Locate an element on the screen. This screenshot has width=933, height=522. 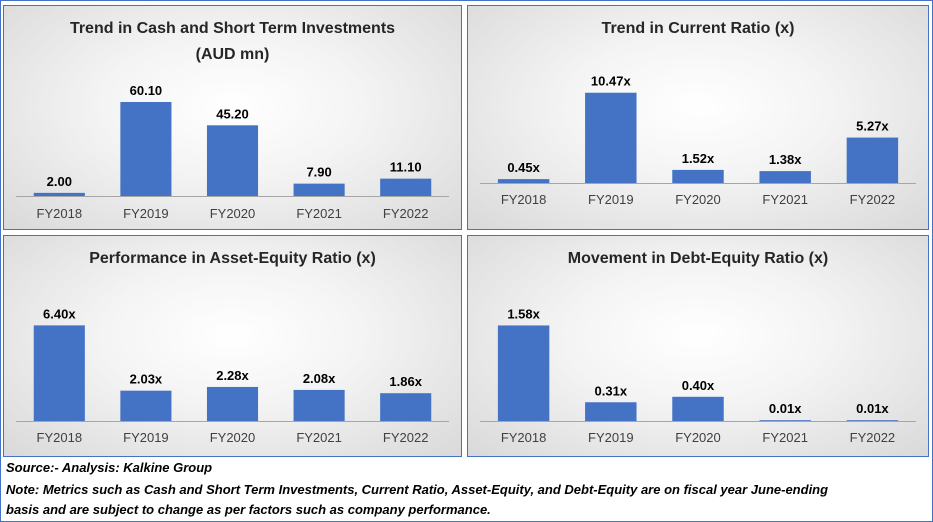
data-label: 1.52x is located at coordinates (698, 158).